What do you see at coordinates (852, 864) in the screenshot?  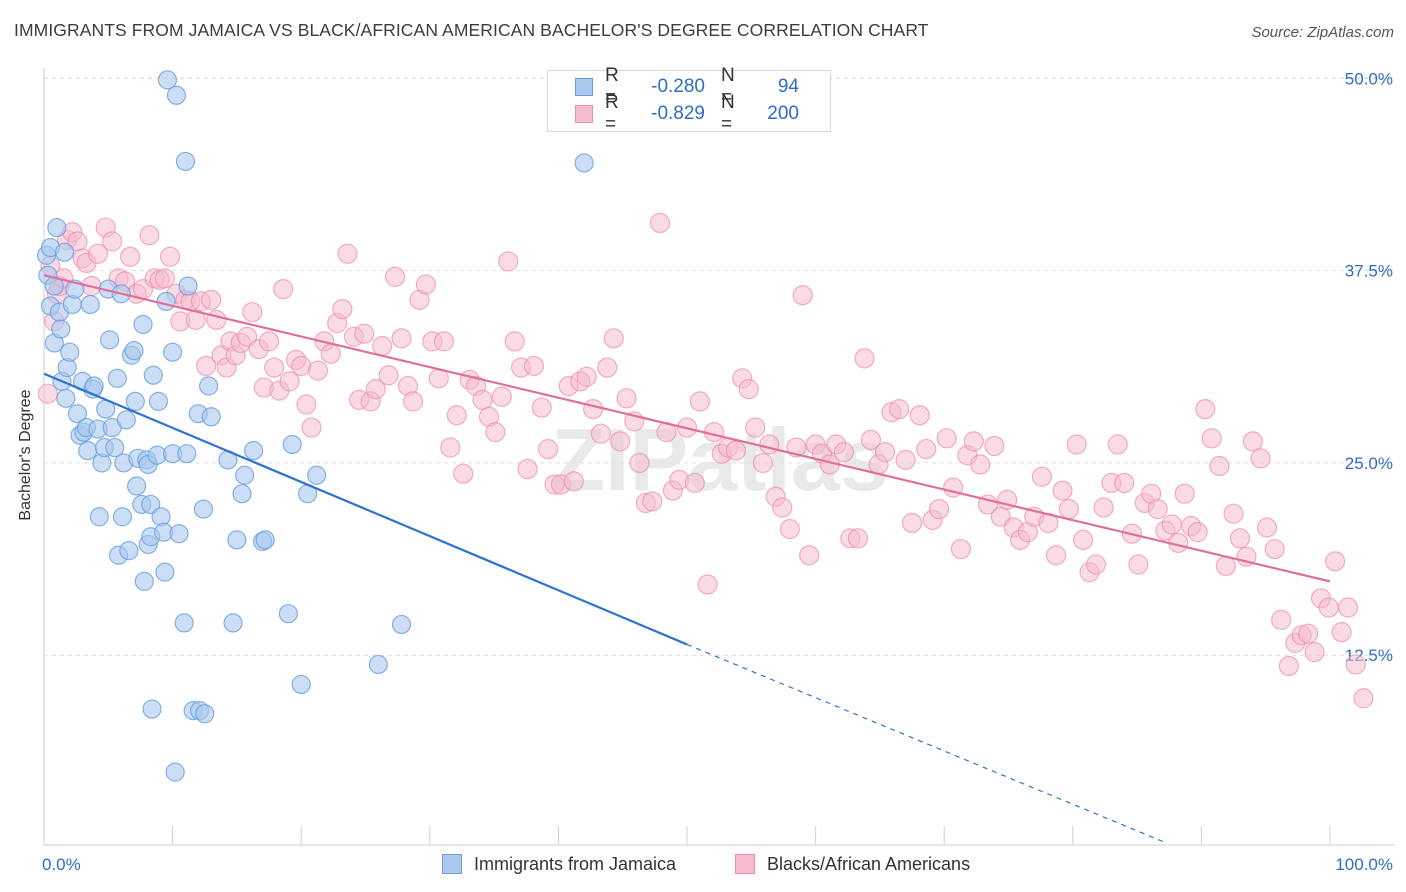 I see `bottom-legend-black: Blacks/African Americans` at bounding box center [852, 864].